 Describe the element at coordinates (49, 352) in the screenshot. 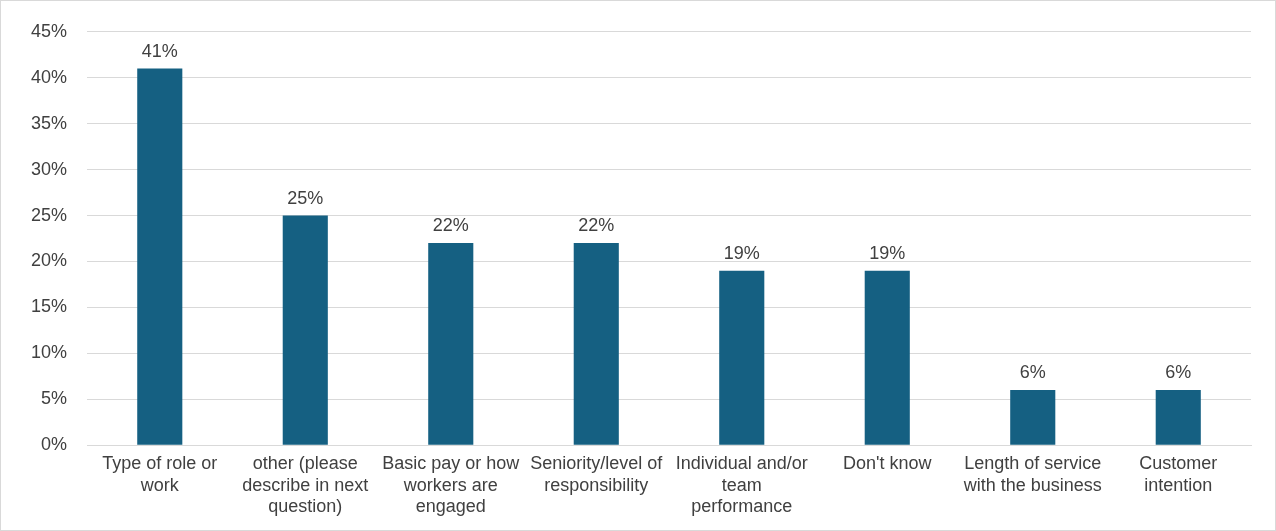

I see `y-tick-label: 10%` at that location.